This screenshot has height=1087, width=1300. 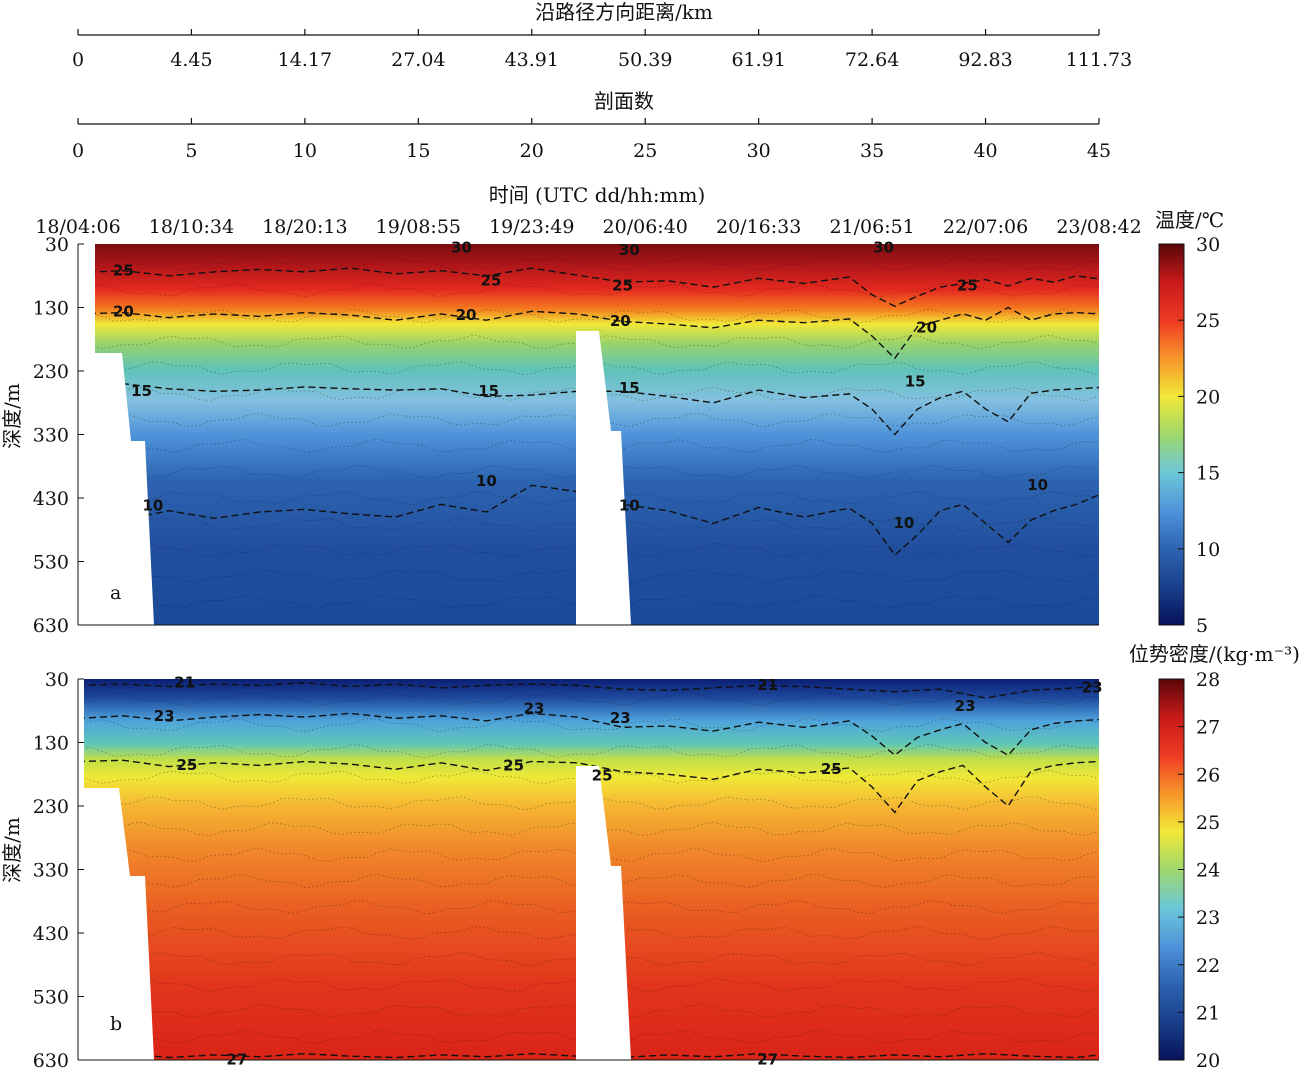 I want to click on colorbar-tick-label: 27, so click(x=1208, y=728).